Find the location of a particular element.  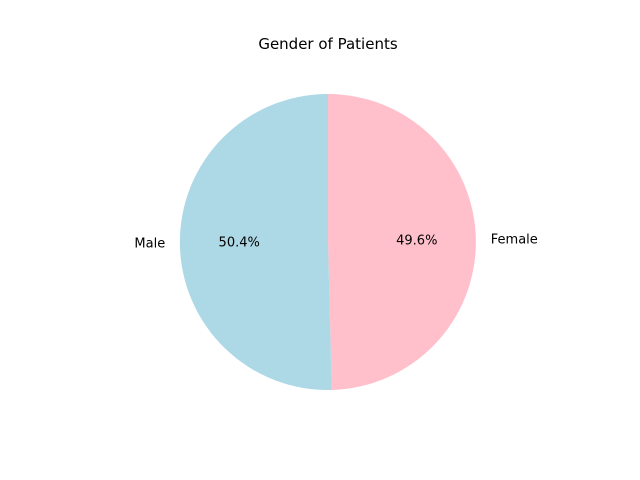

percent-label-male: 50.4% is located at coordinates (239, 243).